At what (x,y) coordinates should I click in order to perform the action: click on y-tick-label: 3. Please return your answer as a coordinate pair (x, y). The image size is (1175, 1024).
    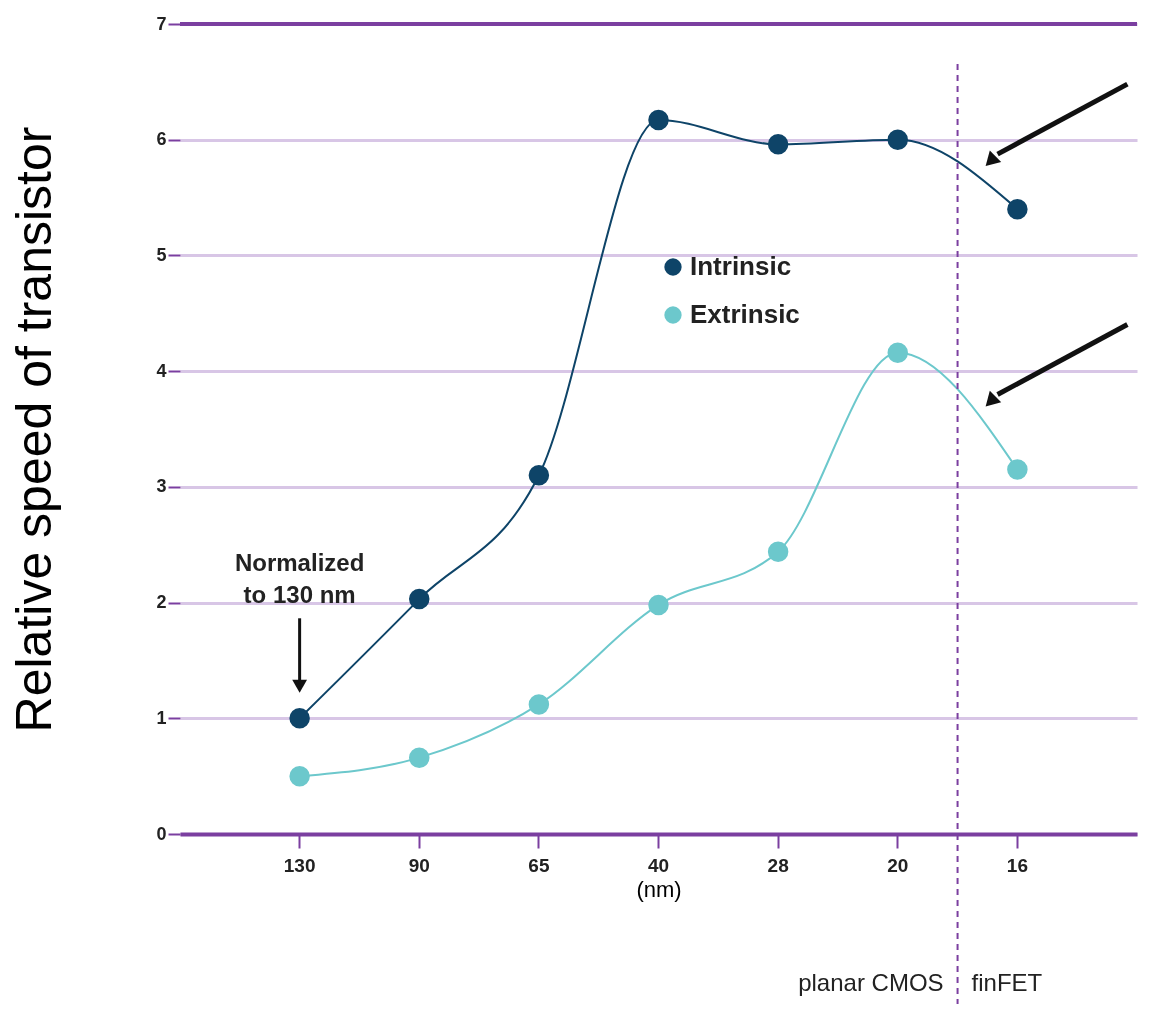
    Looking at the image, I should click on (161, 486).